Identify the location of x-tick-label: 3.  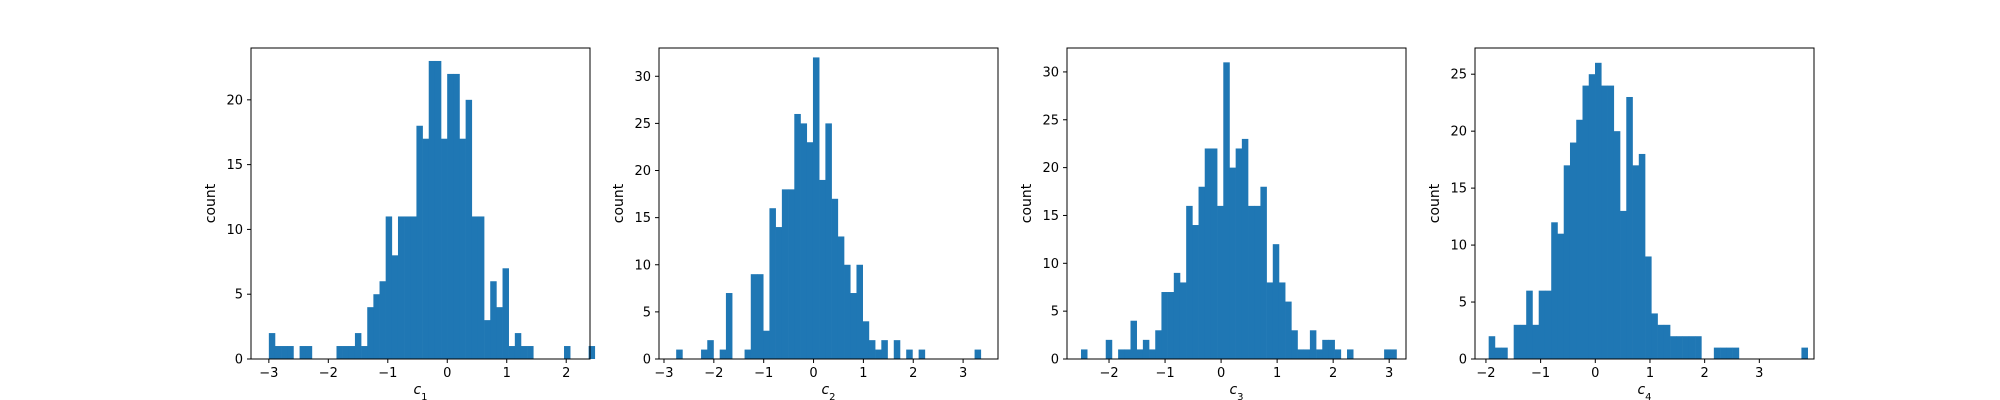
(963, 373).